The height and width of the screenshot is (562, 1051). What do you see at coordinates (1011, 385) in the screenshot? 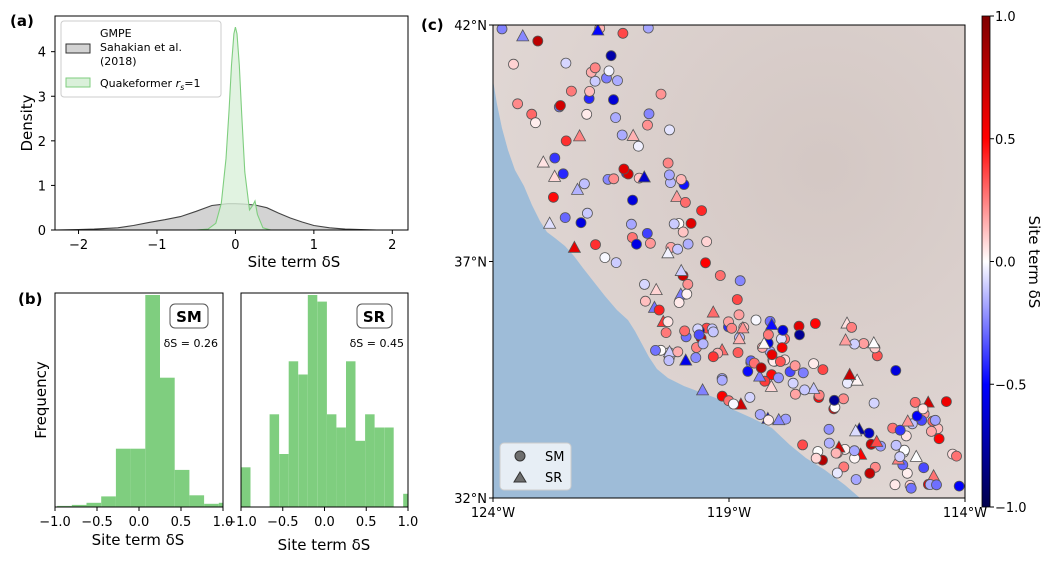
I see `colorbar-tick-label: −0.5` at bounding box center [1011, 385].